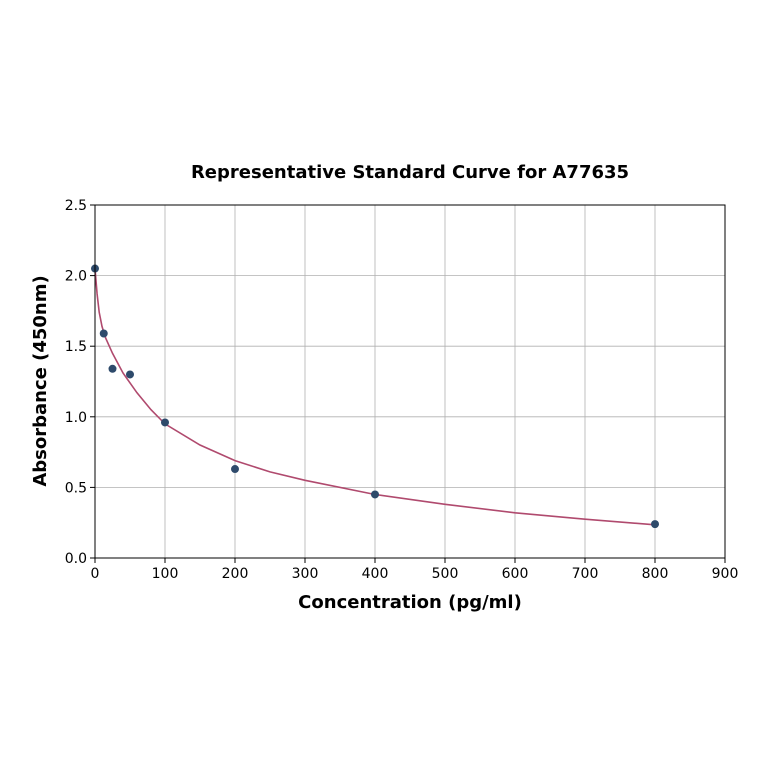 The image size is (764, 764). What do you see at coordinates (76, 206) in the screenshot?
I see `y-tick-label: 2.5` at bounding box center [76, 206].